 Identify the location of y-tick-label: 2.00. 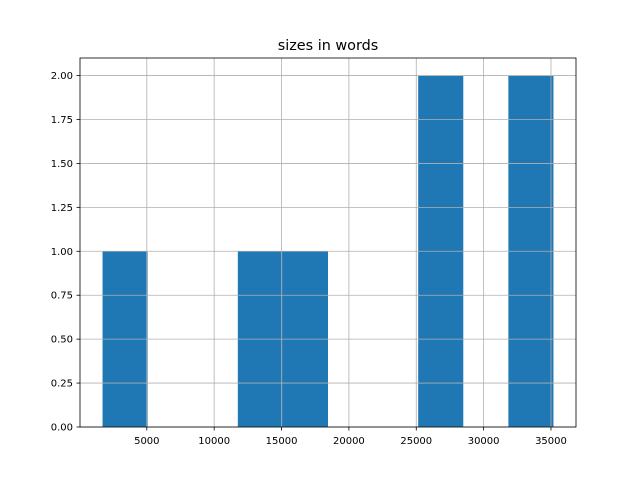
(62, 76).